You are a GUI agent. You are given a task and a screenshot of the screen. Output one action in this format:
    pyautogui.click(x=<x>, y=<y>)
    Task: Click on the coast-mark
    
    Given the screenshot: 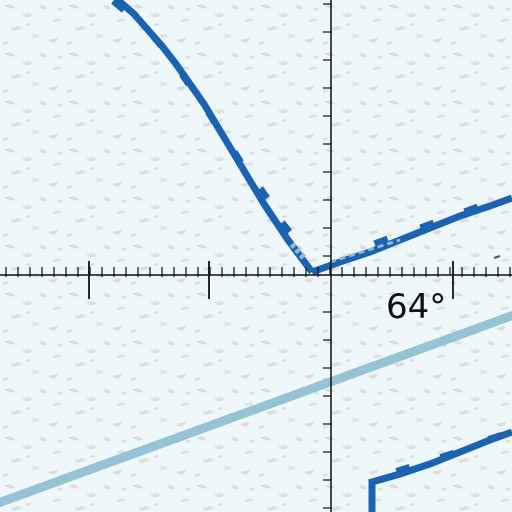 What is the action you would take?
    pyautogui.click(x=497, y=257)
    